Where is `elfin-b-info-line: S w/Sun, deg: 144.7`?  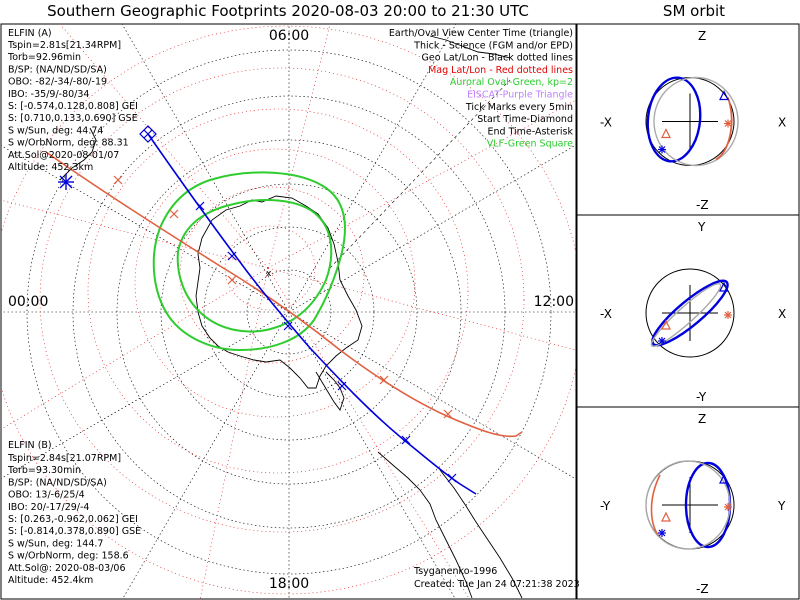 elfin-b-info-line: S w/Sun, deg: 144.7 is located at coordinates (55, 543).